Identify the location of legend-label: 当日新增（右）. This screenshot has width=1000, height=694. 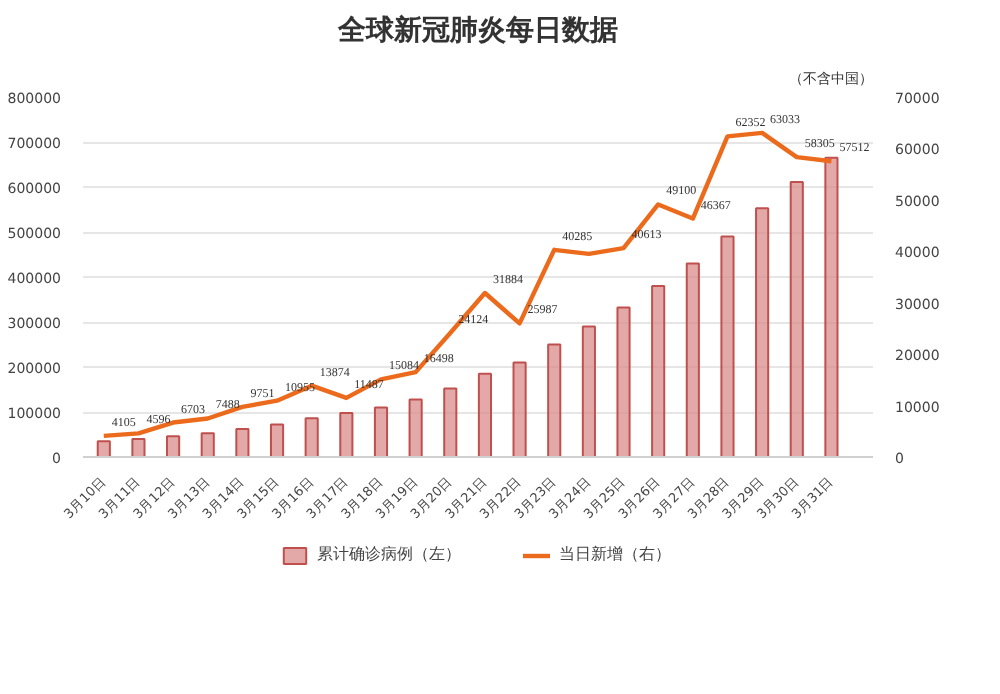
(615, 554).